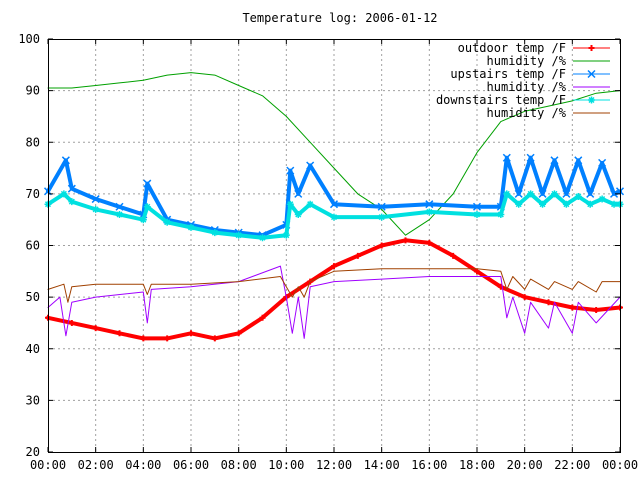 The image size is (640, 480). I want to click on x-tick-label: 08:00, so click(239, 465).